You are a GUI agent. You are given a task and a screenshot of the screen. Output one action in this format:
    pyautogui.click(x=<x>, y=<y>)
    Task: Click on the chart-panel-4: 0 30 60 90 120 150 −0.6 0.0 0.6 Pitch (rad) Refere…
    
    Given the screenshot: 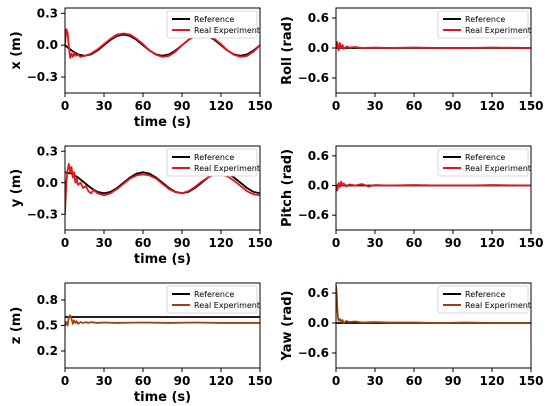 What is the action you would take?
    pyautogui.click(x=412, y=197)
    